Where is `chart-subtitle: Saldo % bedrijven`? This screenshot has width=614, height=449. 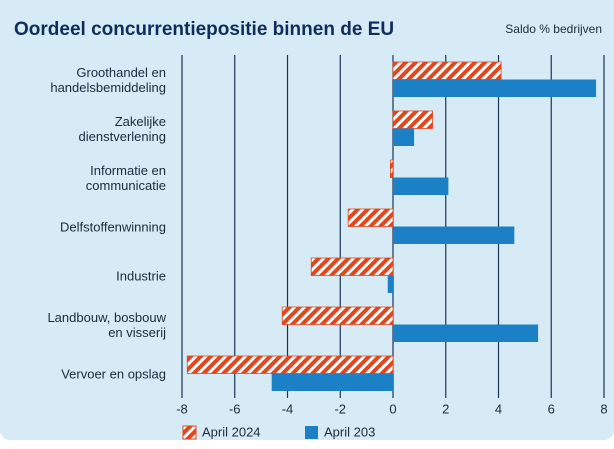
chart-subtitle: Saldo % bedrijven is located at coordinates (553, 29).